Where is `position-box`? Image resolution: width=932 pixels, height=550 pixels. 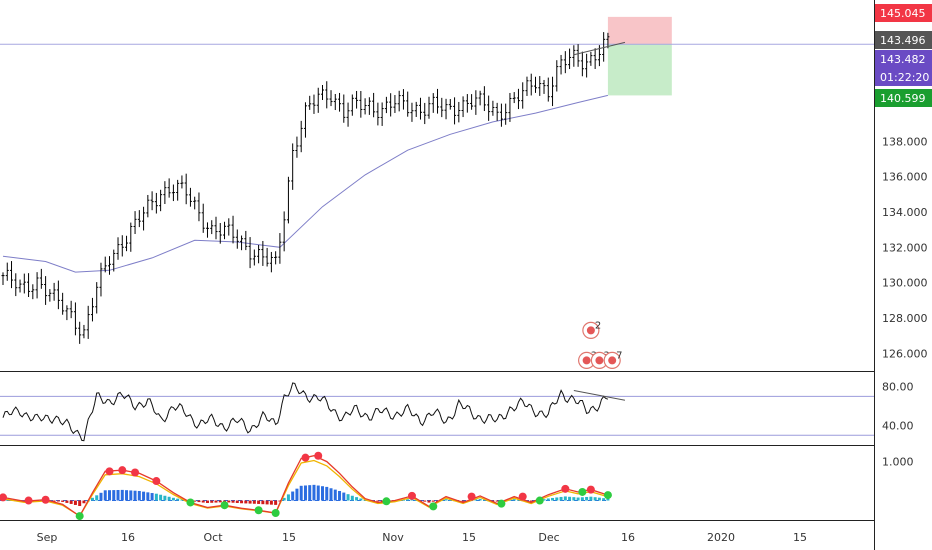
position-box is located at coordinates (437, 56).